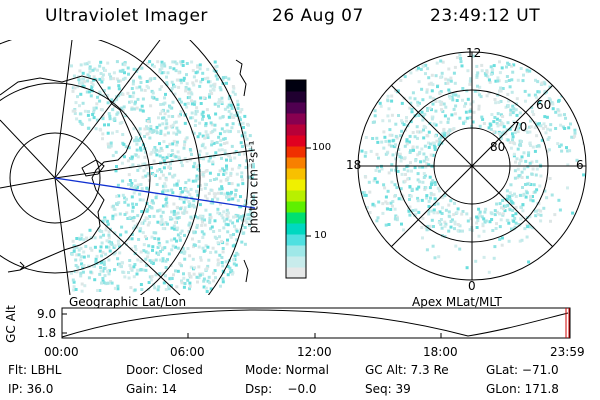 The image size is (600, 400). Describe the element at coordinates (31, 389) in the screenshot. I see `ip-info: IP: 36.0` at that location.